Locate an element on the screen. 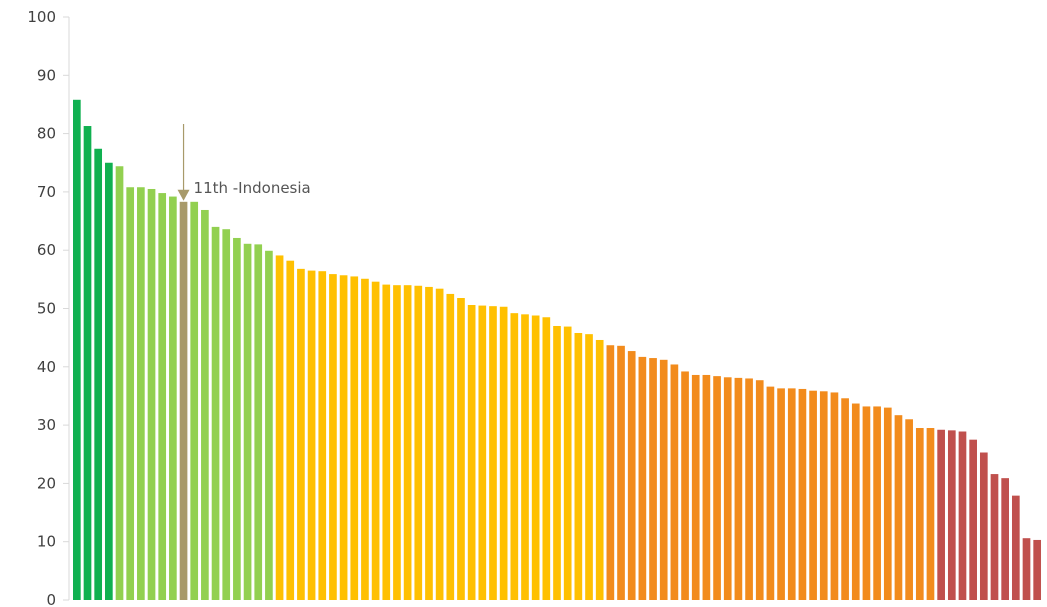  annotation-label: 11th -Indonesia is located at coordinates (252, 188).